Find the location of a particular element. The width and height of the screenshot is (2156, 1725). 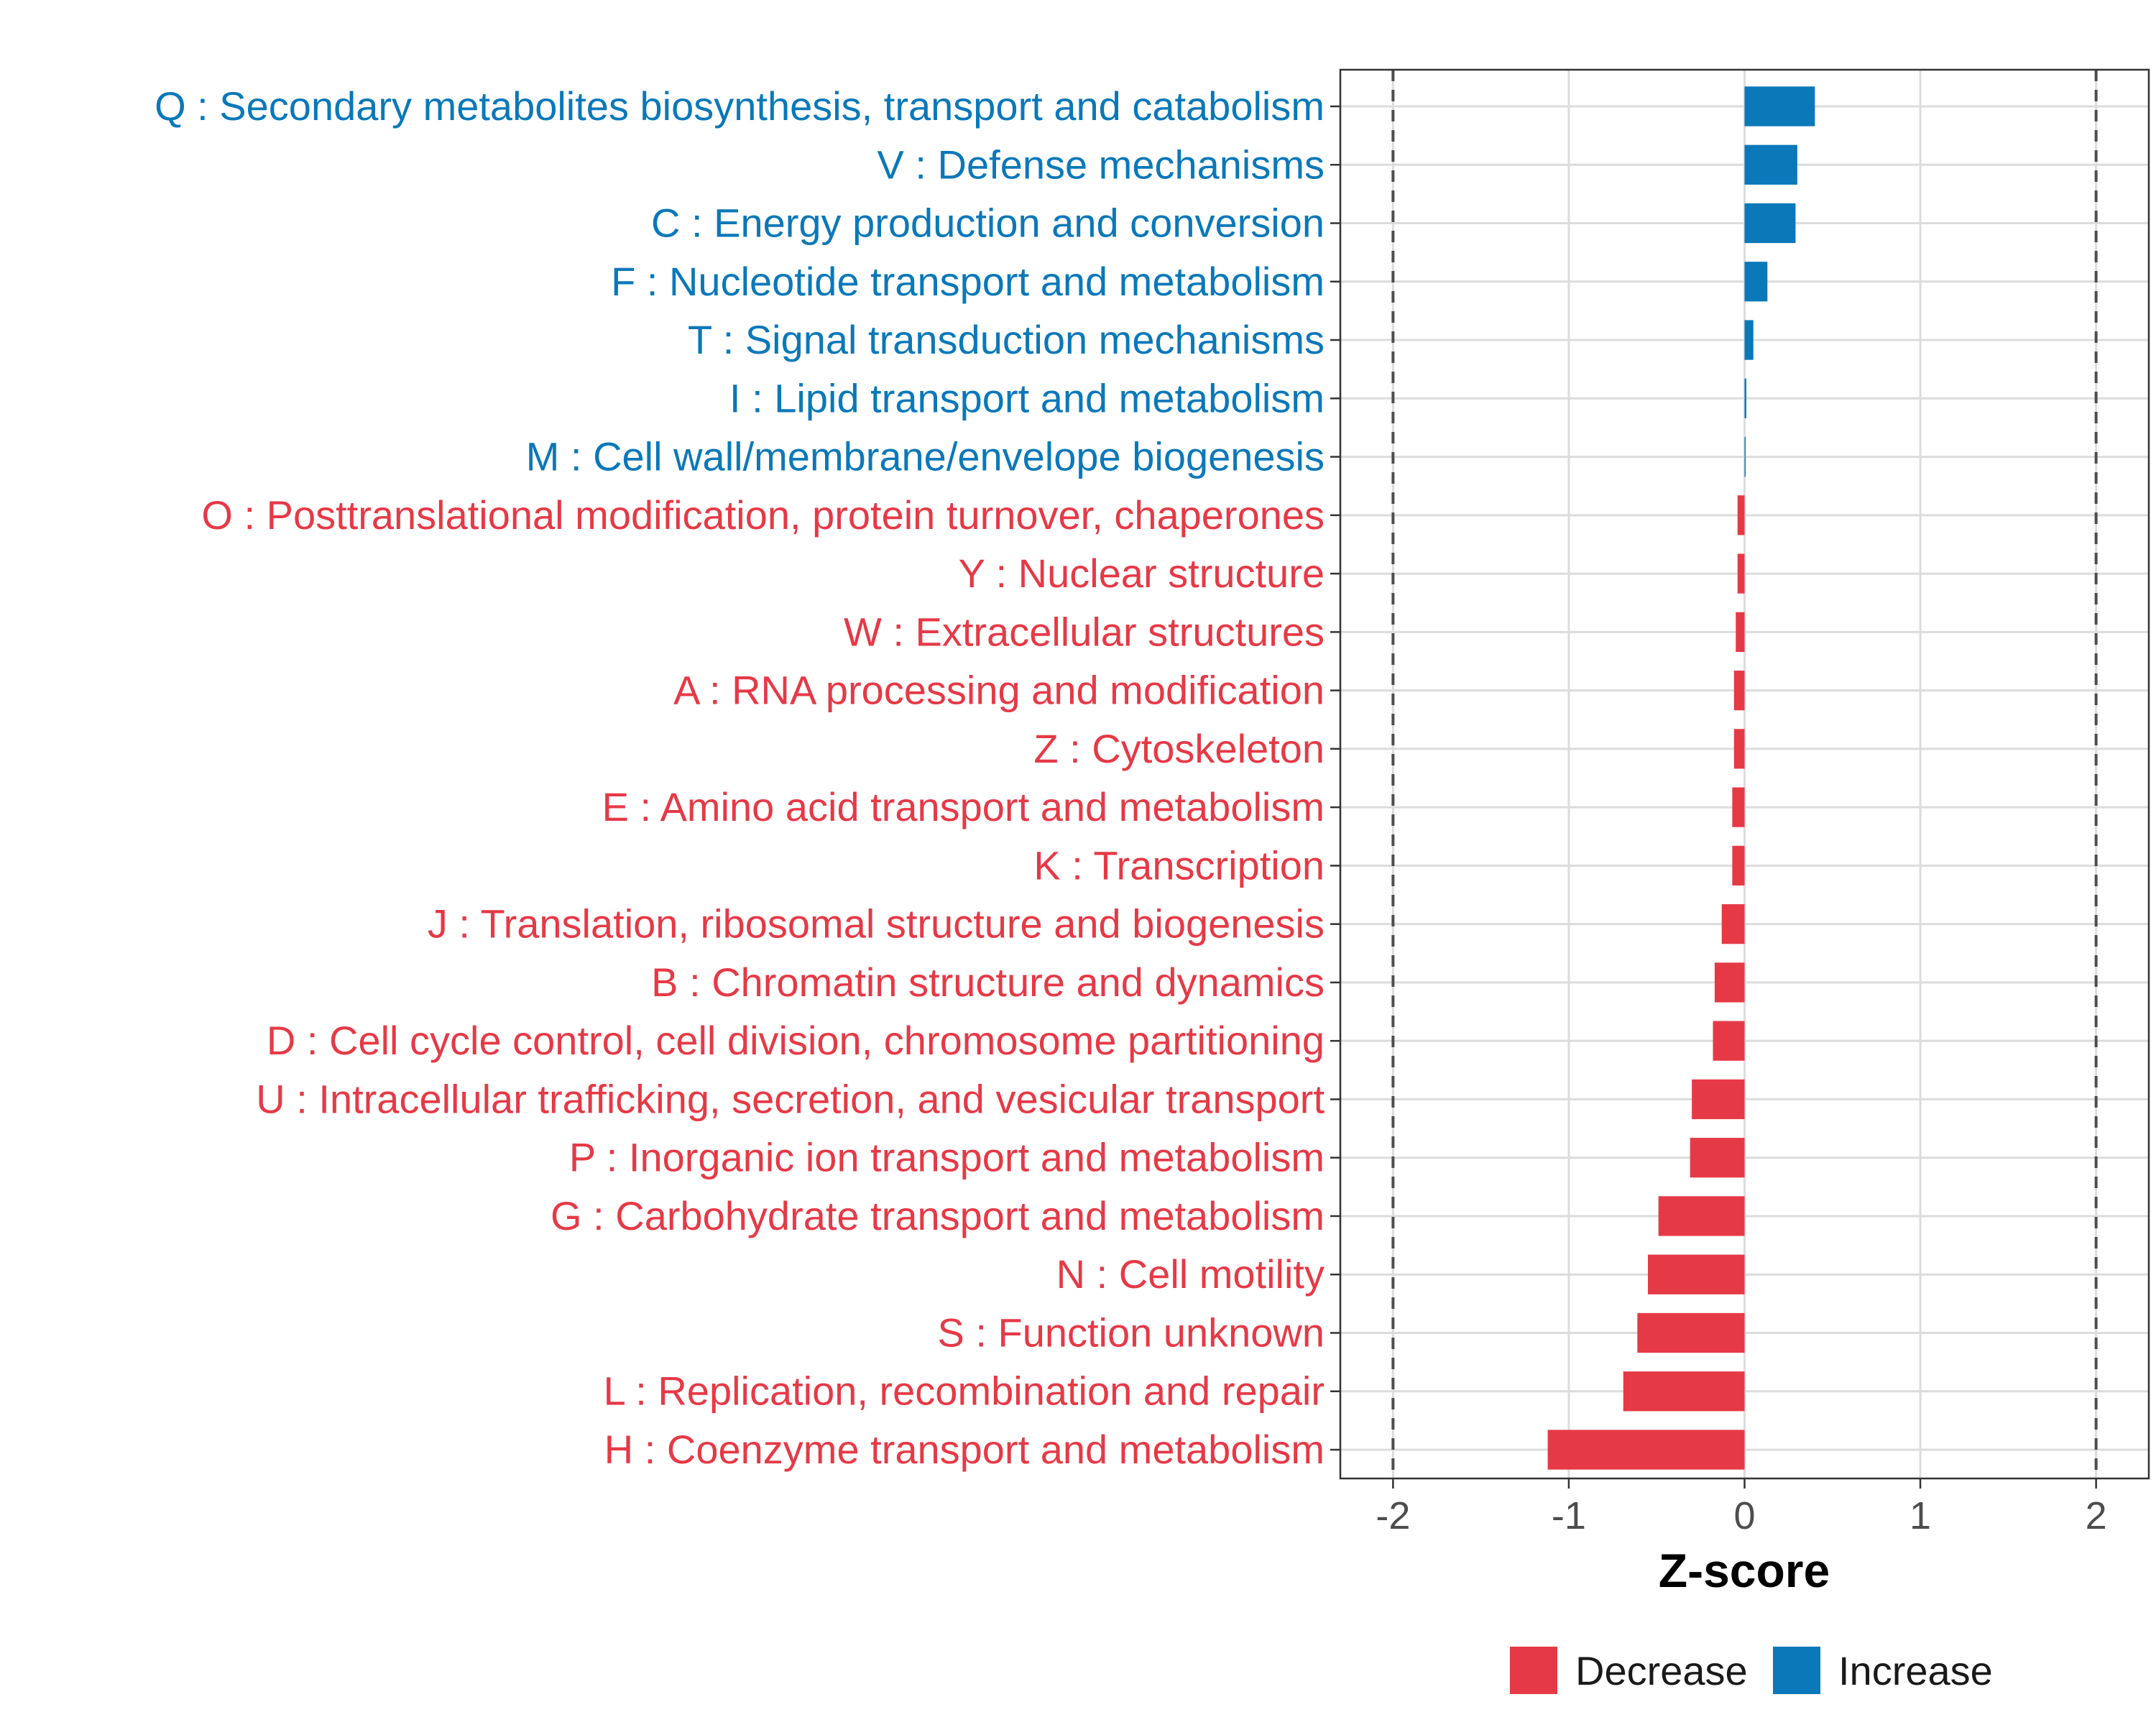

x-axis-title: Z-score is located at coordinates (1745, 1570).